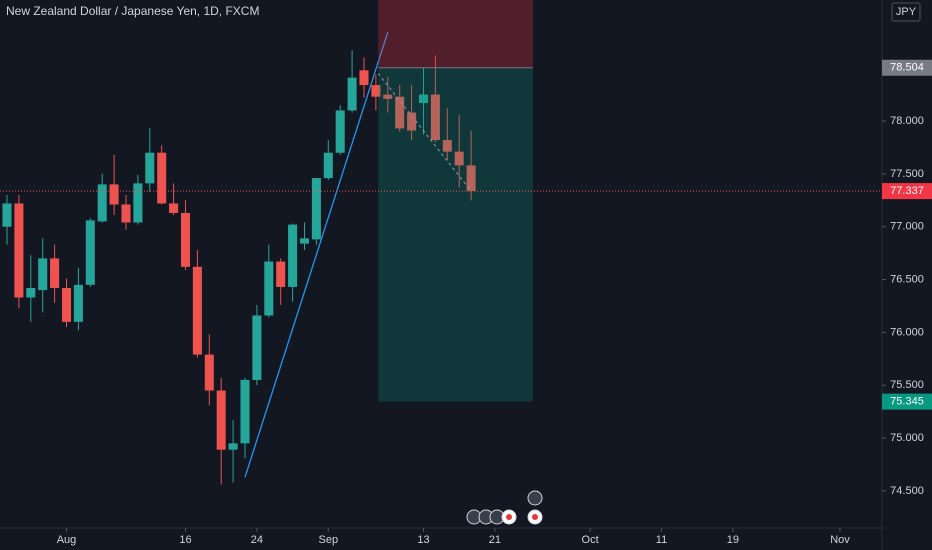 Image resolution: width=932 pixels, height=550 pixels. Describe the element at coordinates (329, 540) in the screenshot. I see `x-tick-label: Sep` at that location.